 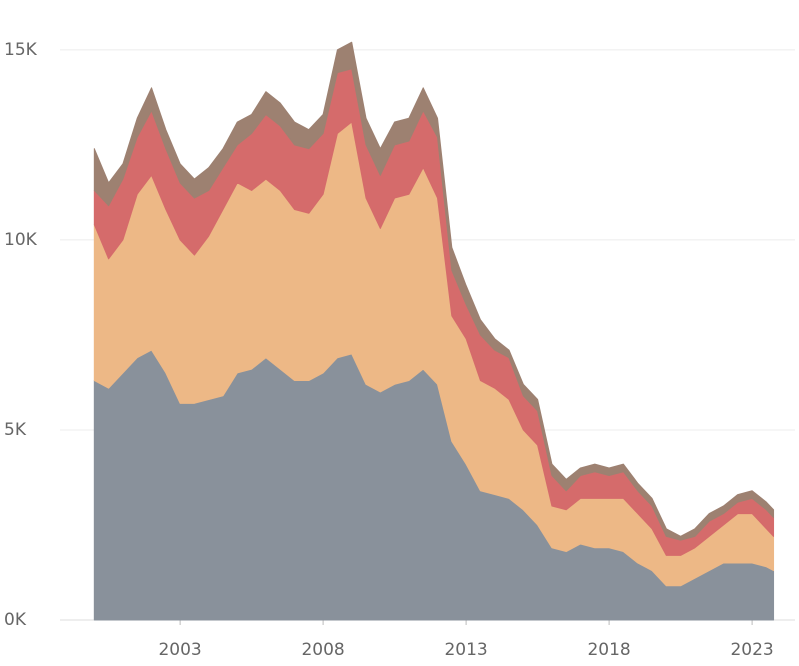 What do you see at coordinates (322, 650) in the screenshot?
I see `x-tick-label: 2008` at bounding box center [322, 650].